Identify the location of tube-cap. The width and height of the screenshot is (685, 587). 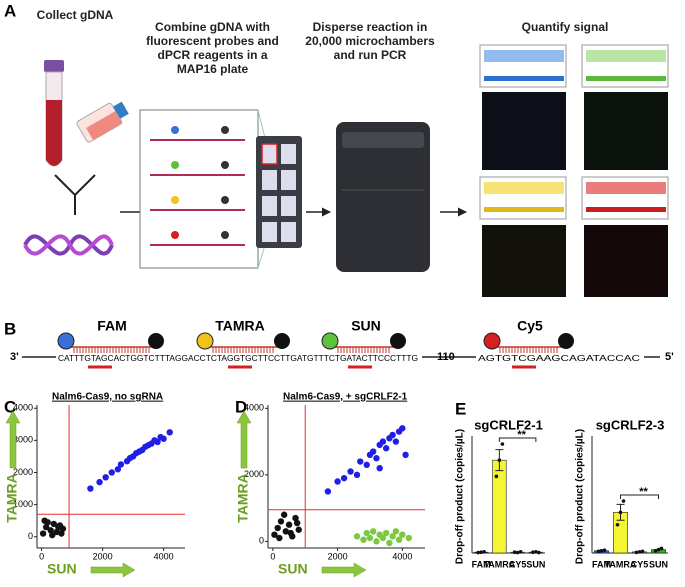
(54, 66).